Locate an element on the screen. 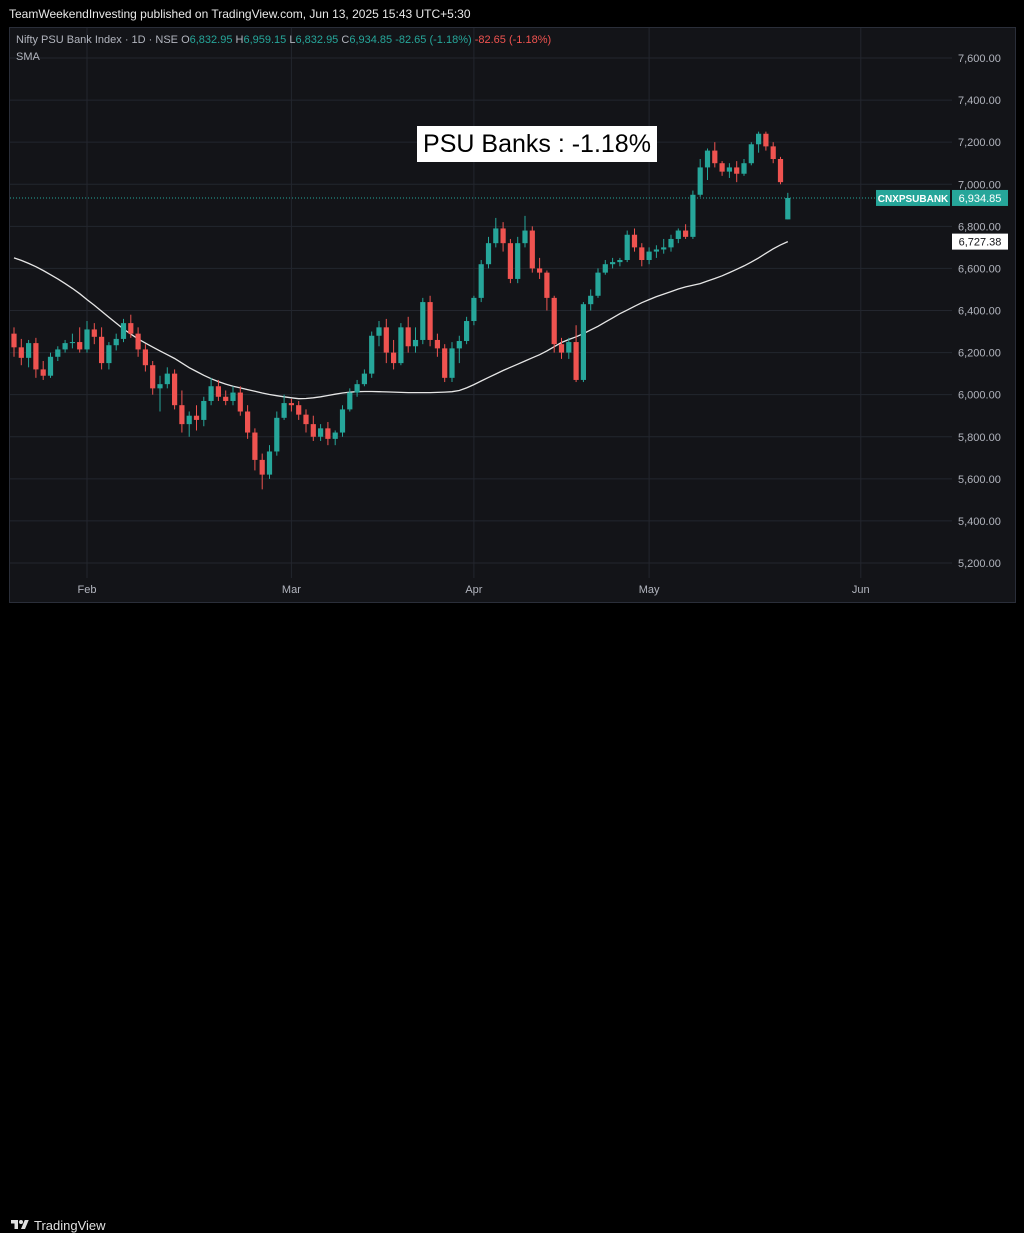  last-price-tag is located at coordinates (980, 197).